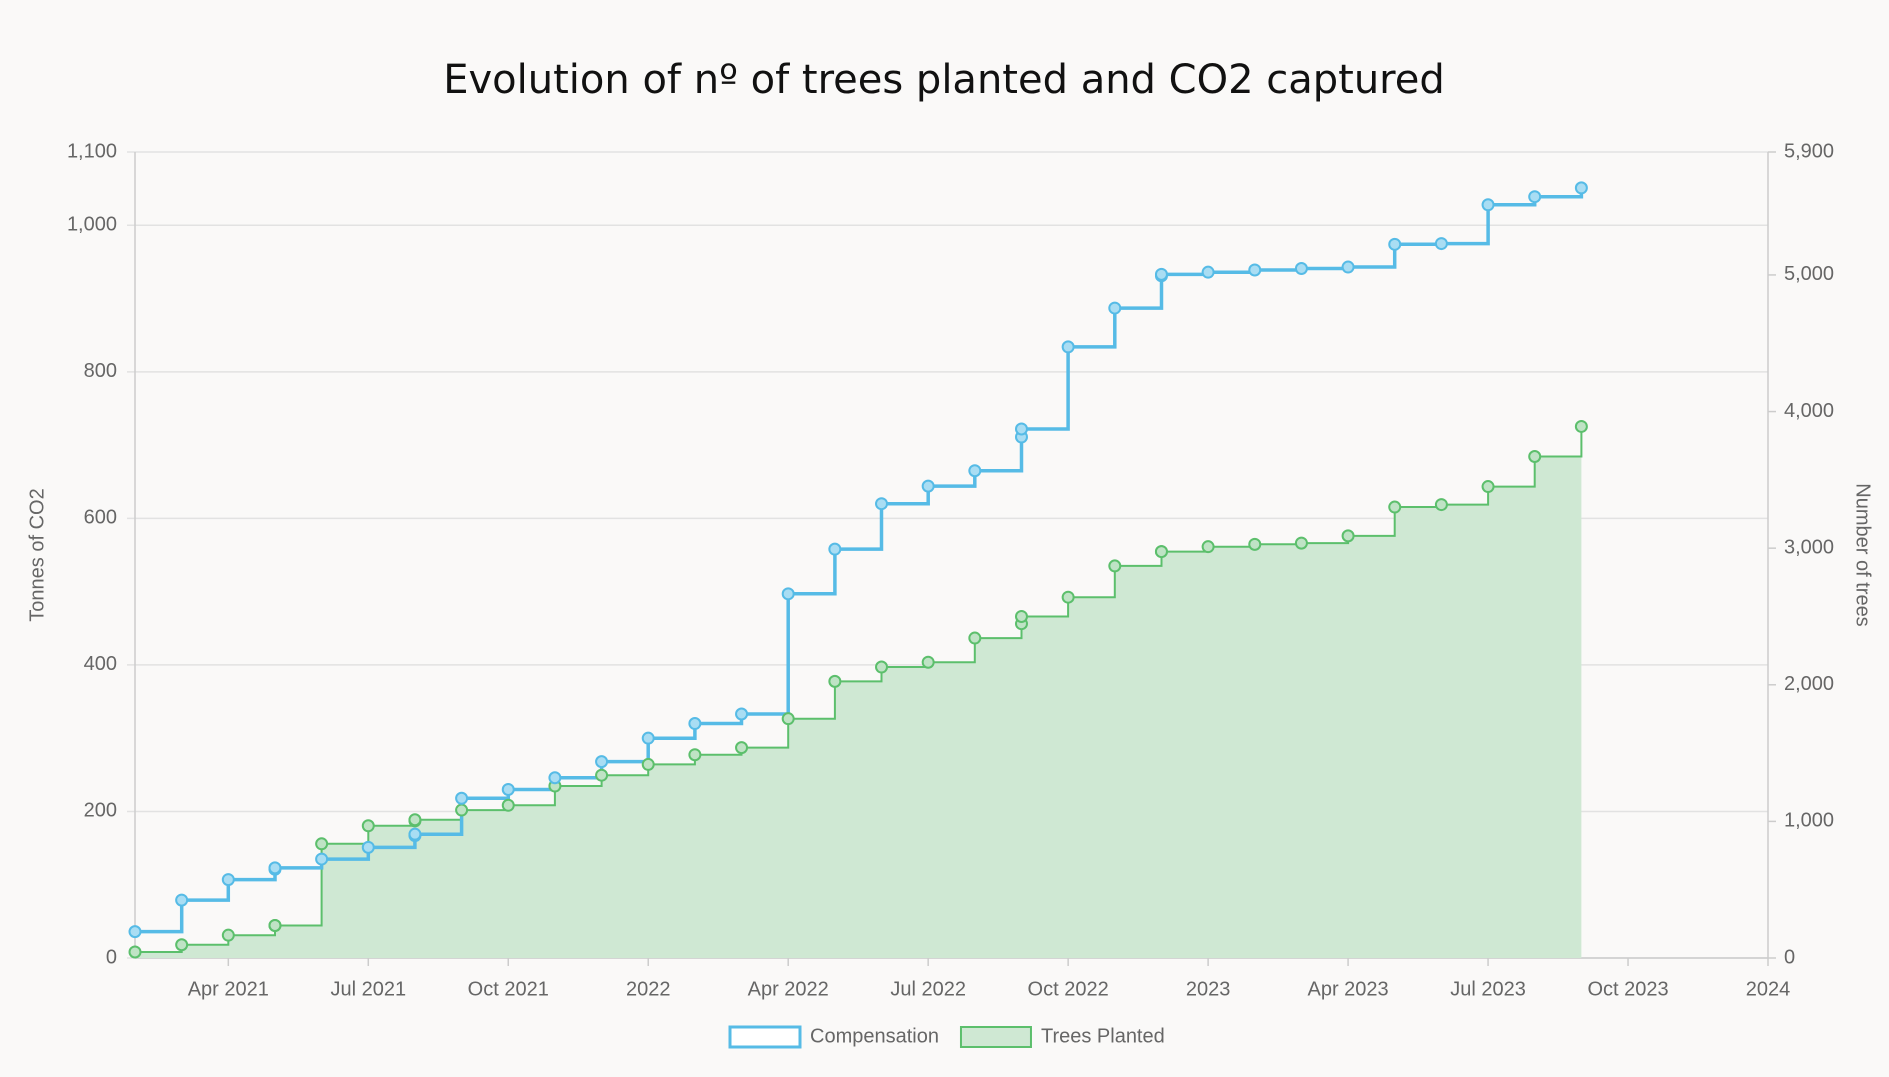  What do you see at coordinates (37, 554) in the screenshot?
I see `y-axis-title: Tonnes of CO2` at bounding box center [37, 554].